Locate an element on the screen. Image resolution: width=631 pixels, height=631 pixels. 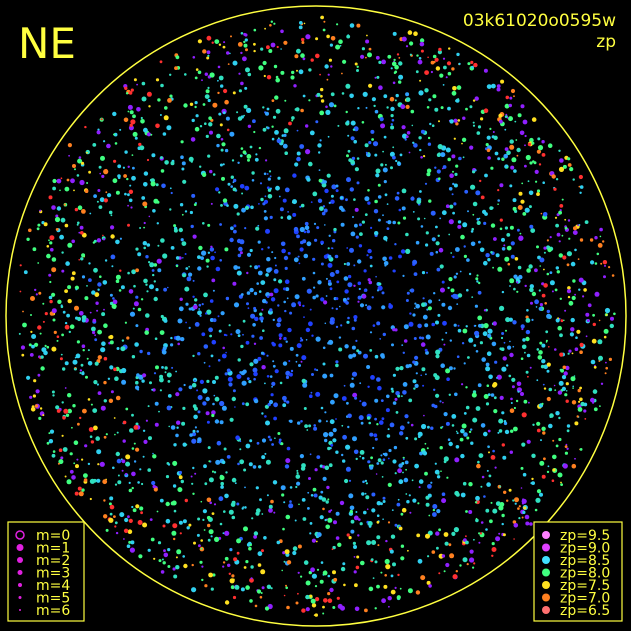
frame-id: 03k61020o0595w is located at coordinates (539, 21).